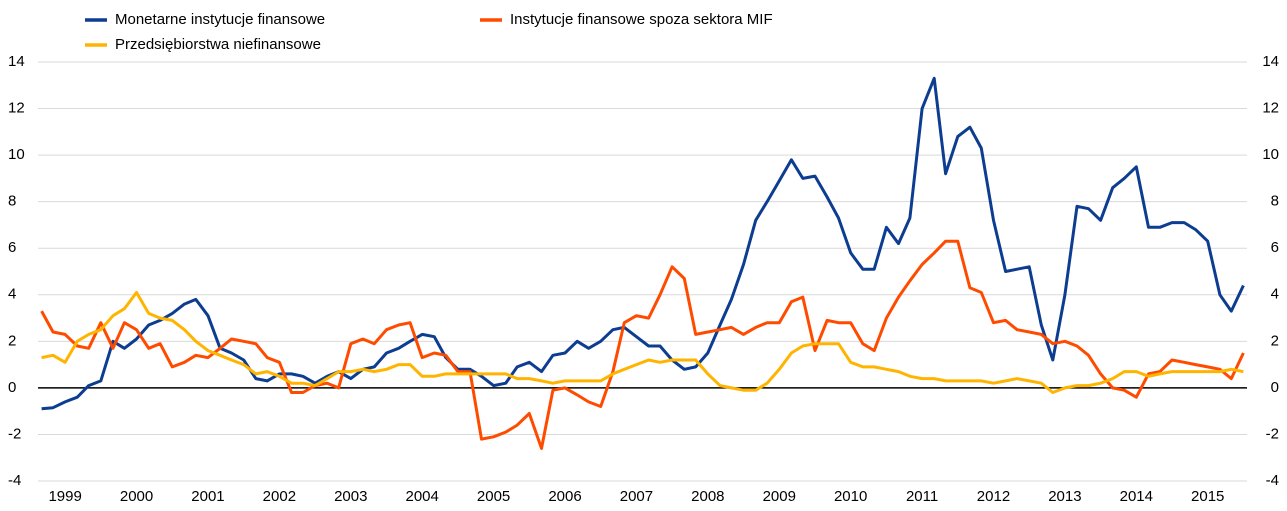  I want to click on y2-tick-label: 8, so click(1275, 201).